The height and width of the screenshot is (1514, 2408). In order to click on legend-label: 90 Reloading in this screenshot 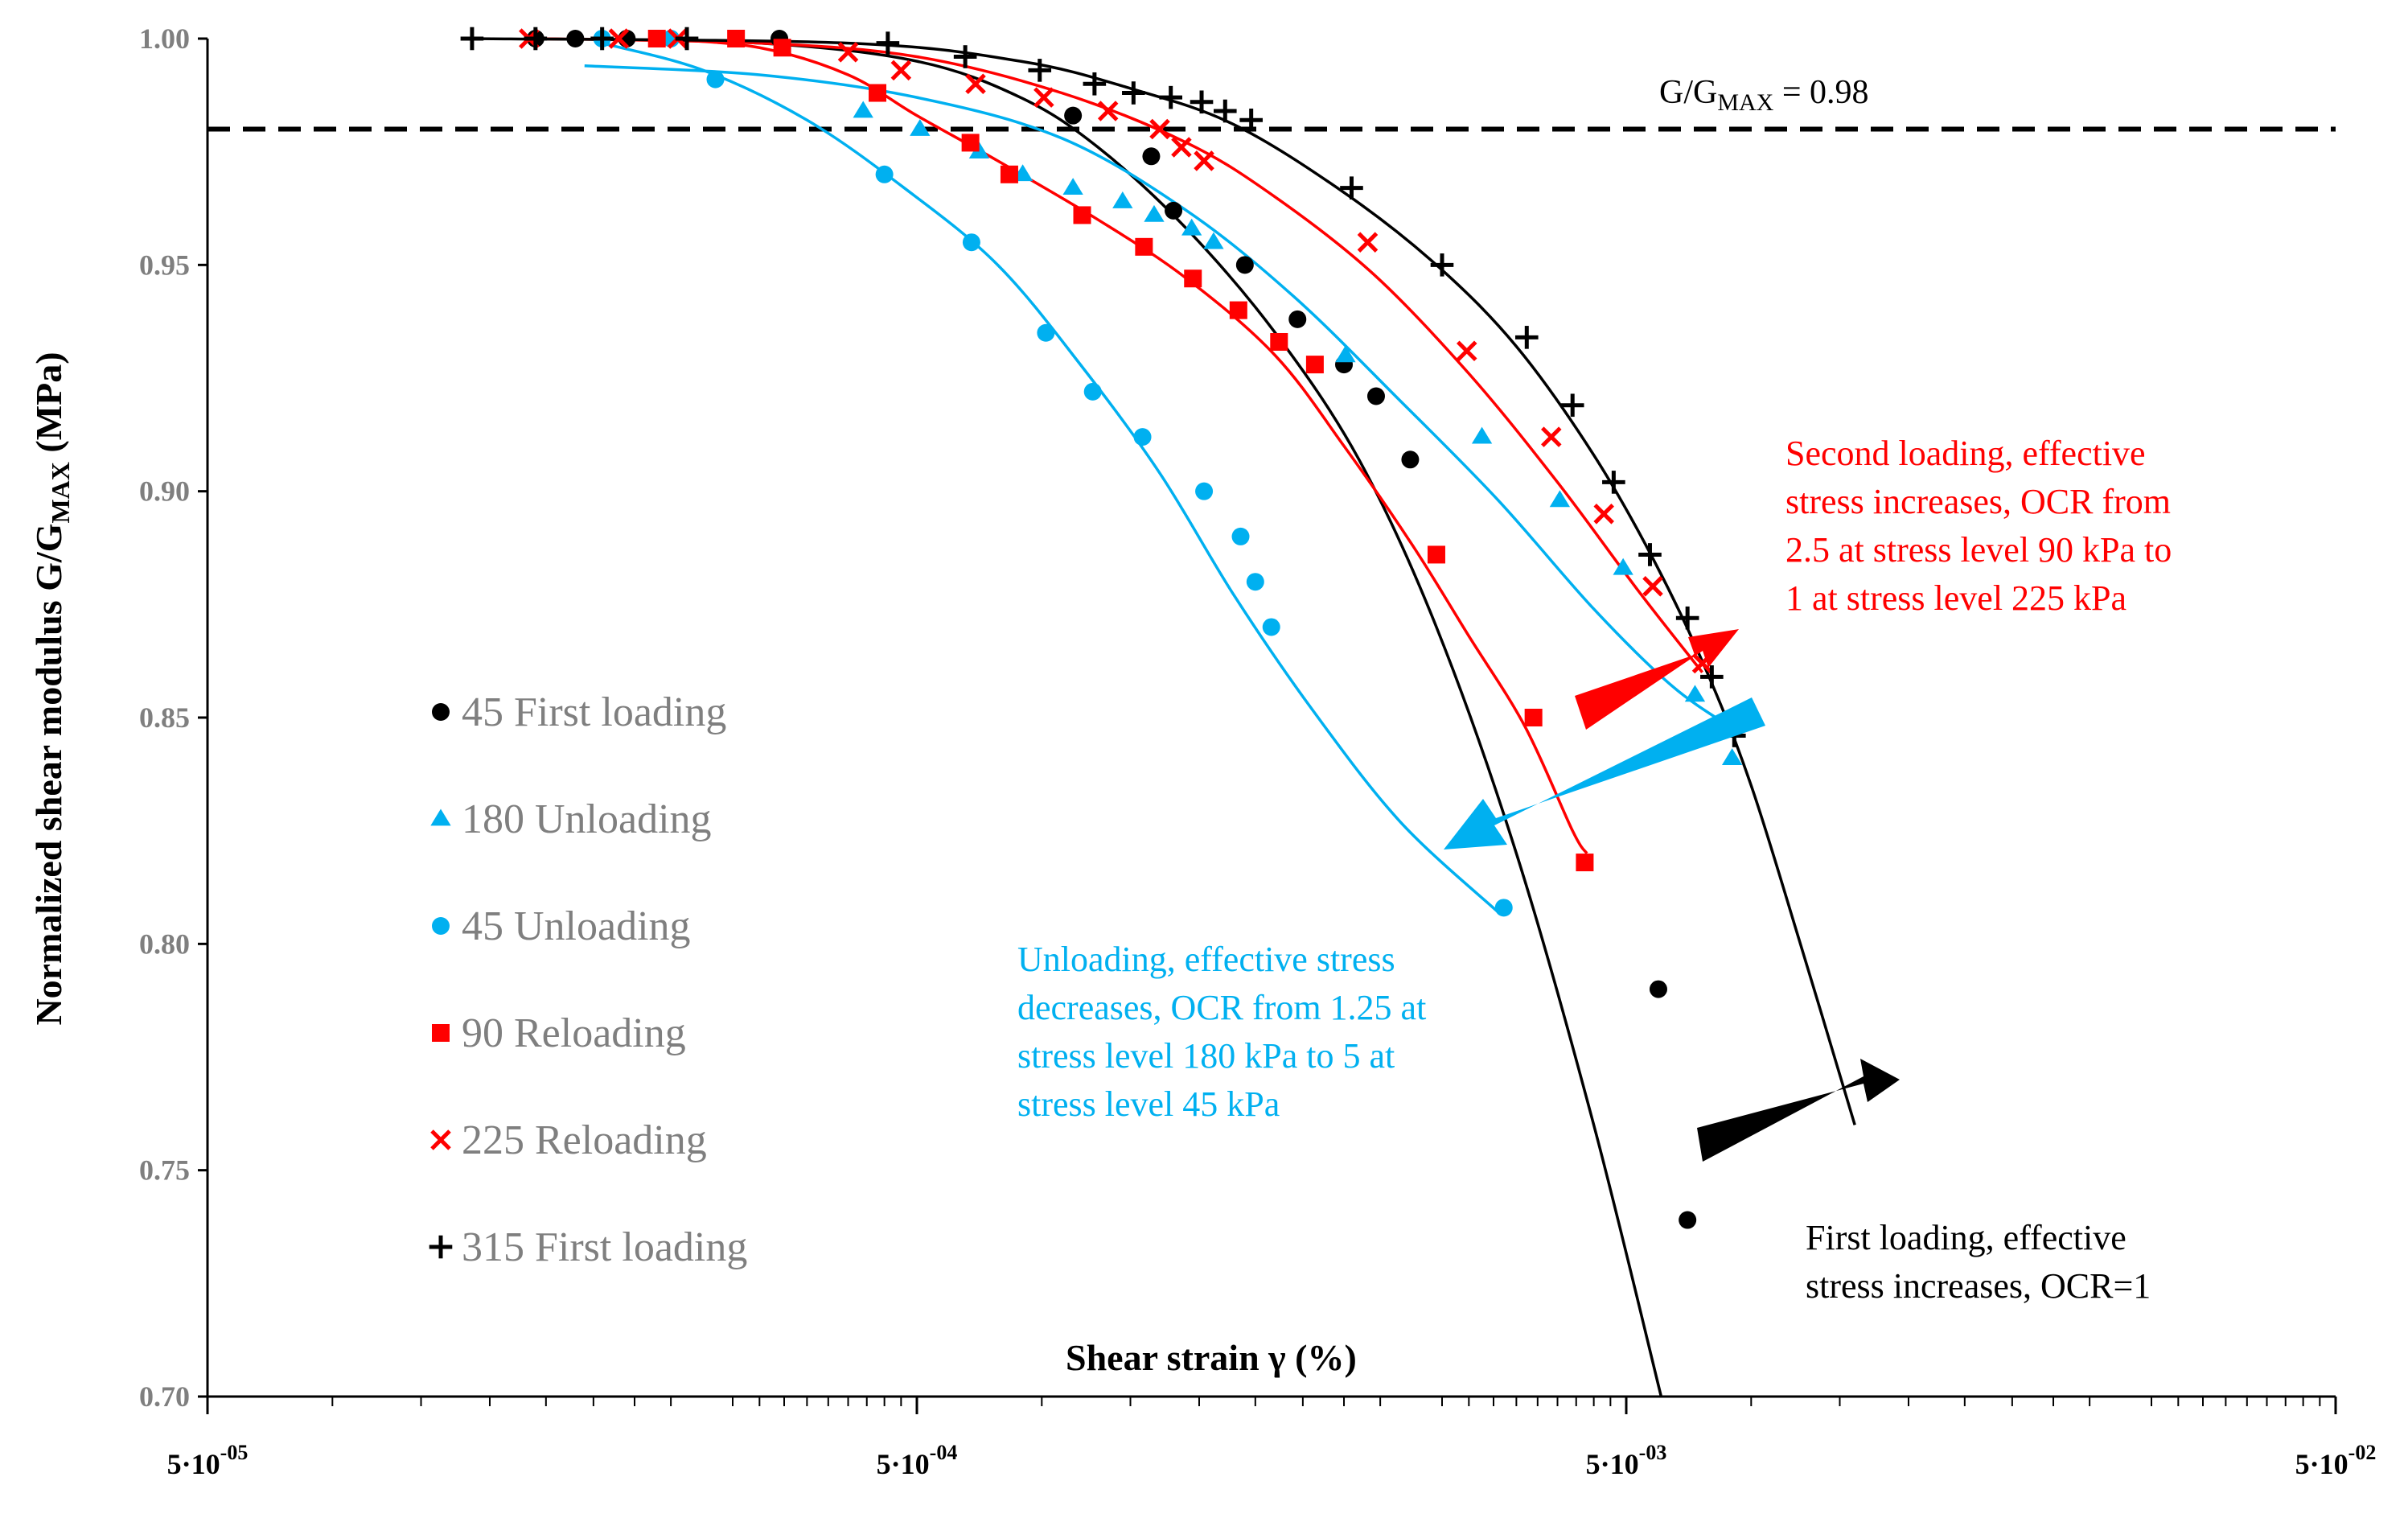, I will do `click(574, 1033)`.